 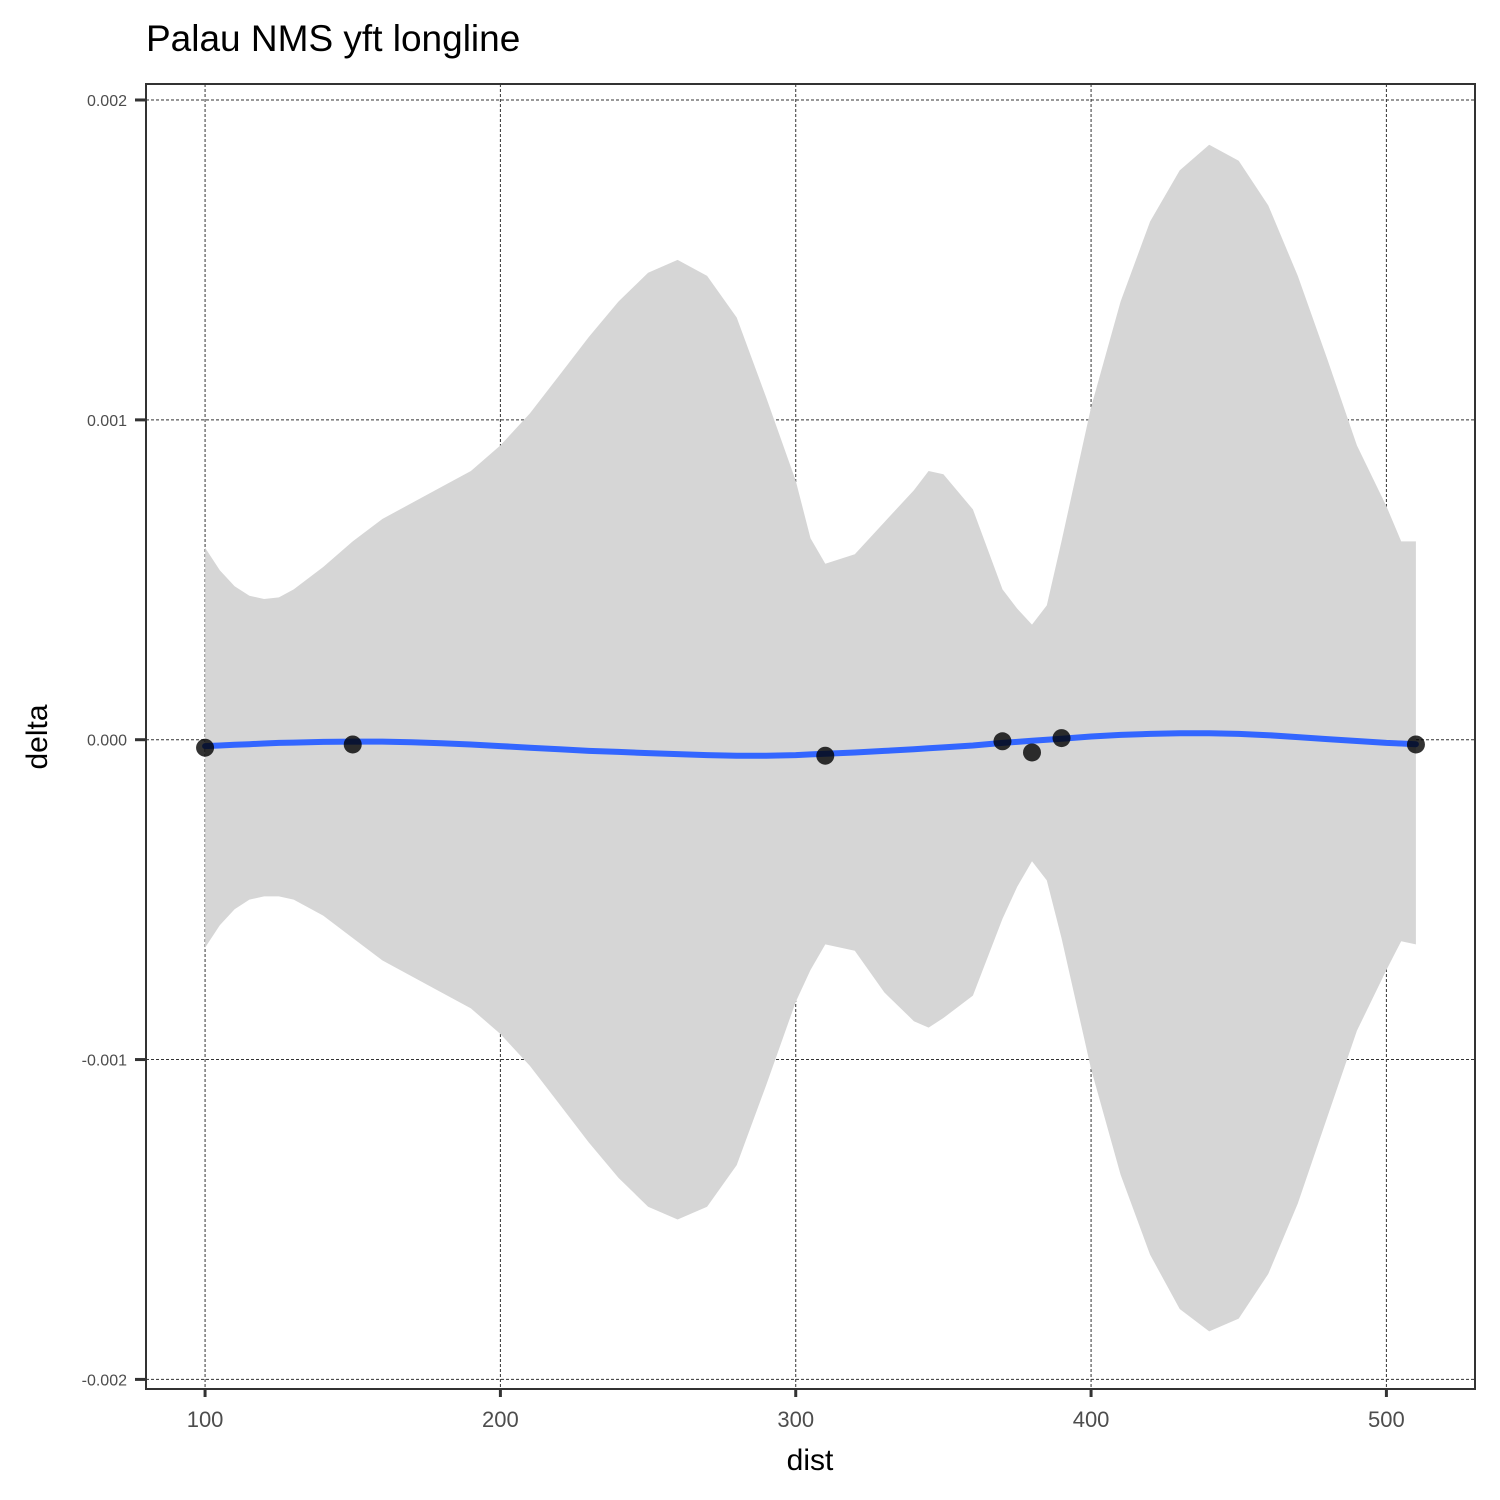 I want to click on x-tick-label: 300, so click(x=795, y=1419).